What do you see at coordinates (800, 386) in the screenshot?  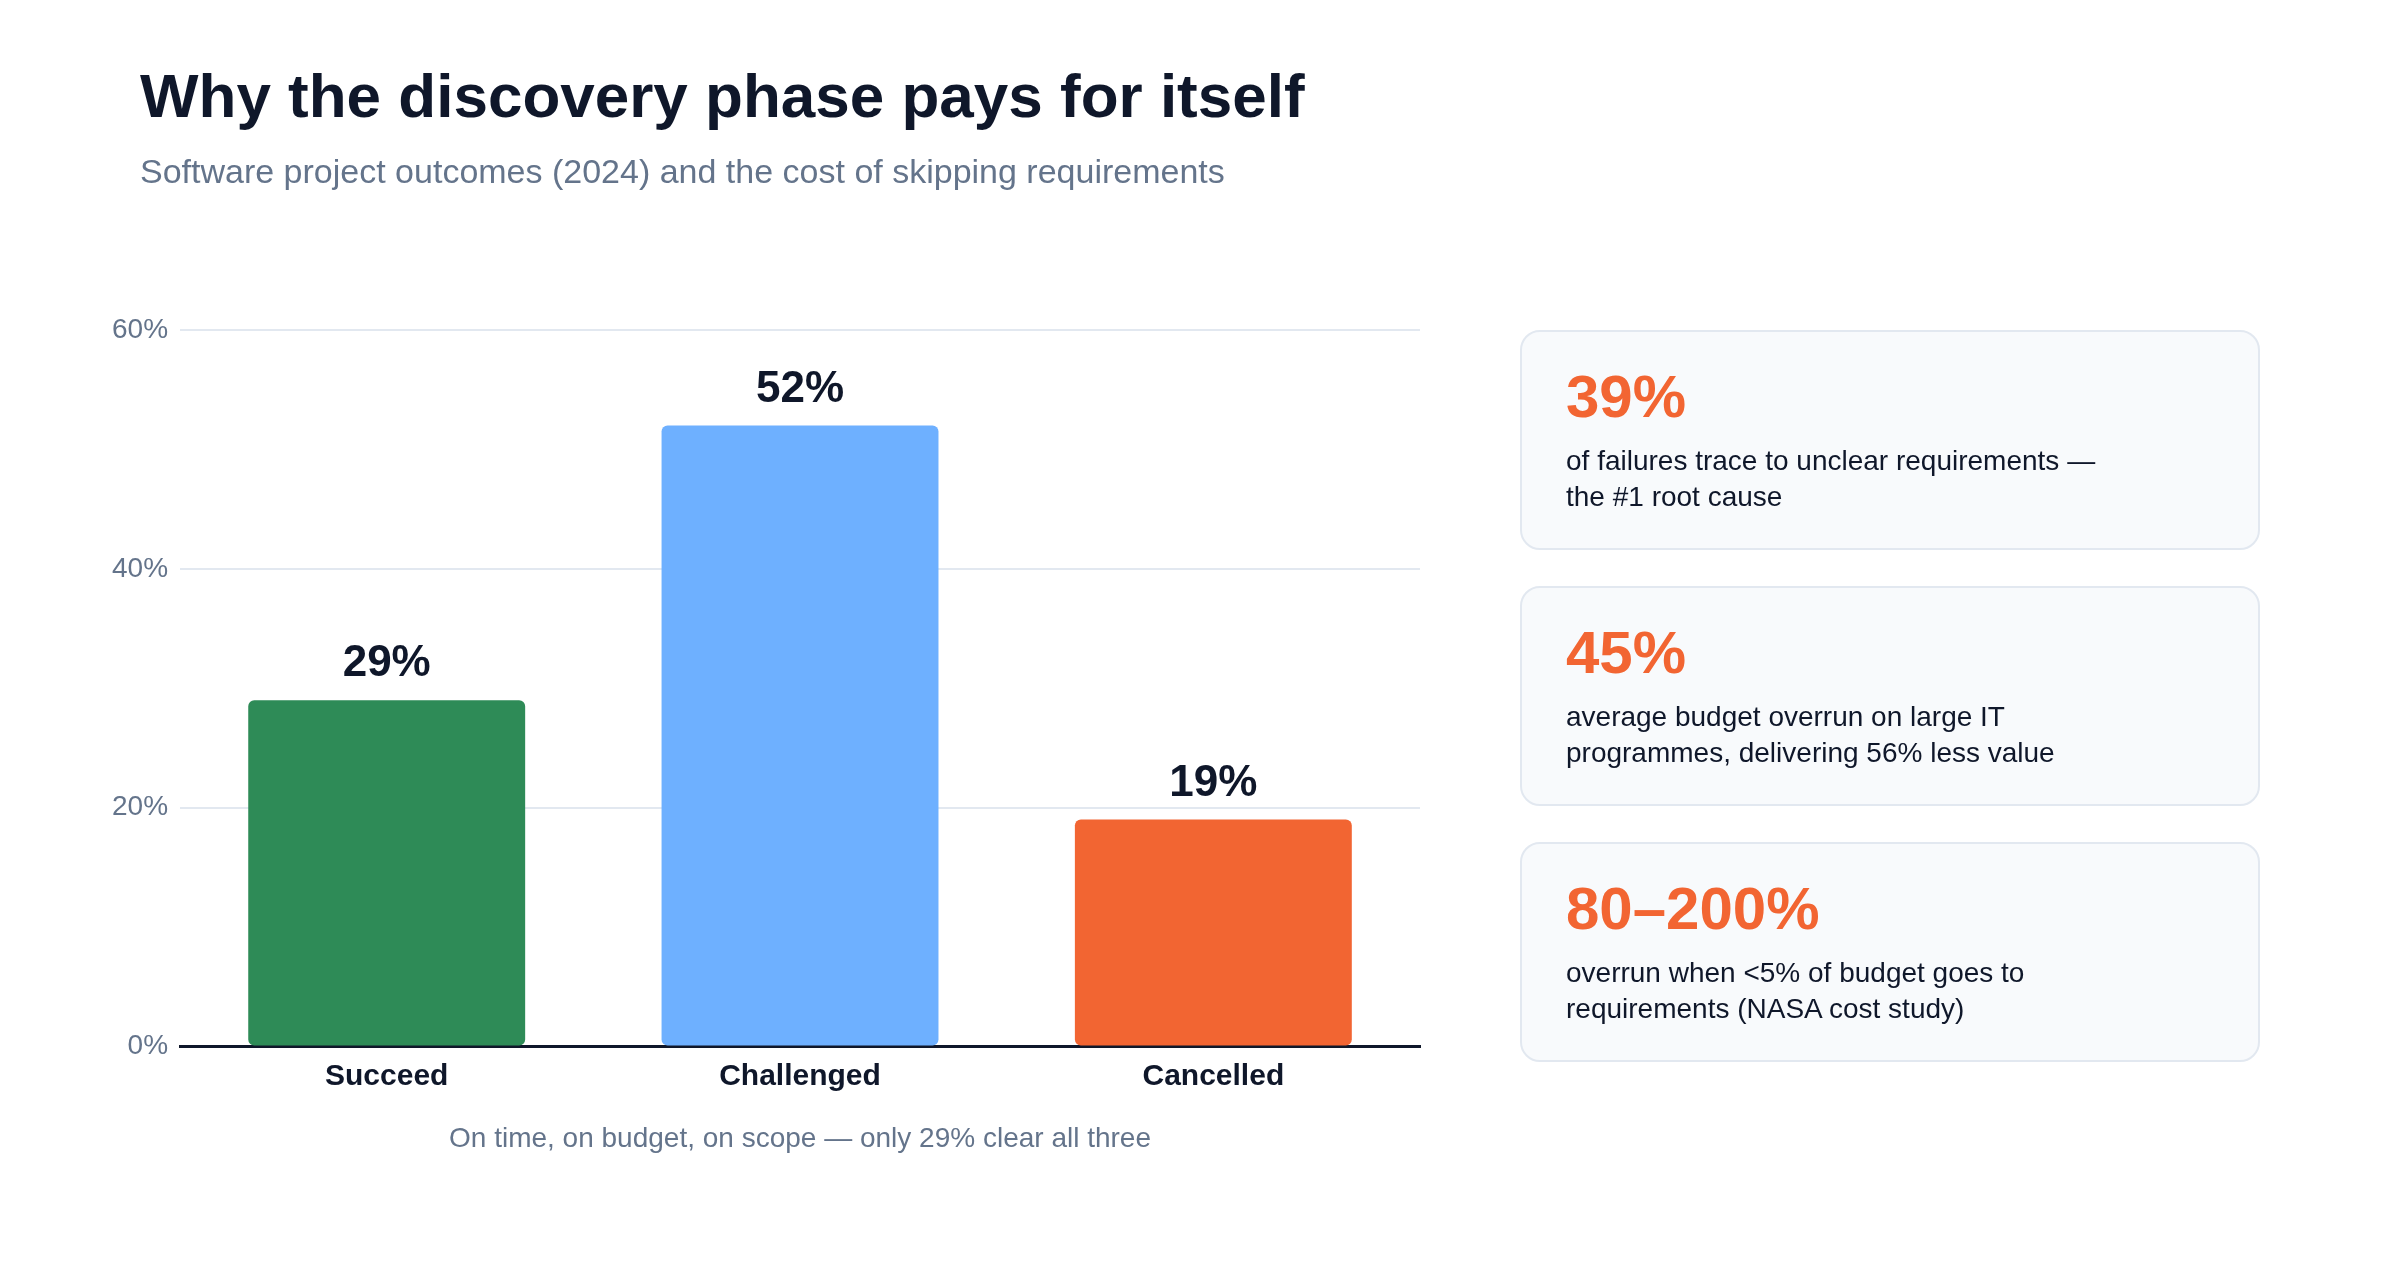 I see `data-label: 52%` at bounding box center [800, 386].